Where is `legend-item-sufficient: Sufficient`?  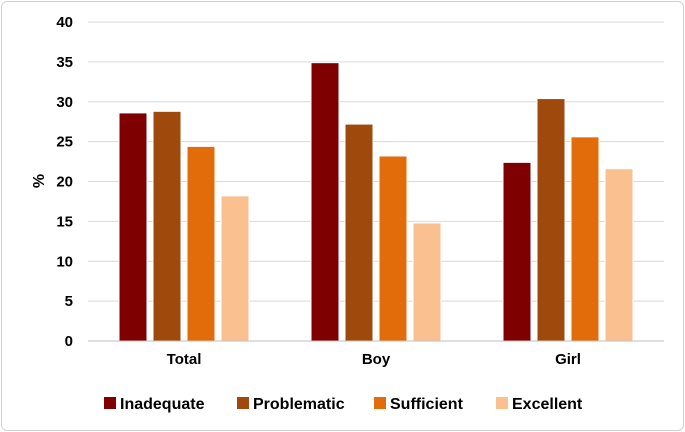 legend-item-sufficient: Sufficient is located at coordinates (419, 404).